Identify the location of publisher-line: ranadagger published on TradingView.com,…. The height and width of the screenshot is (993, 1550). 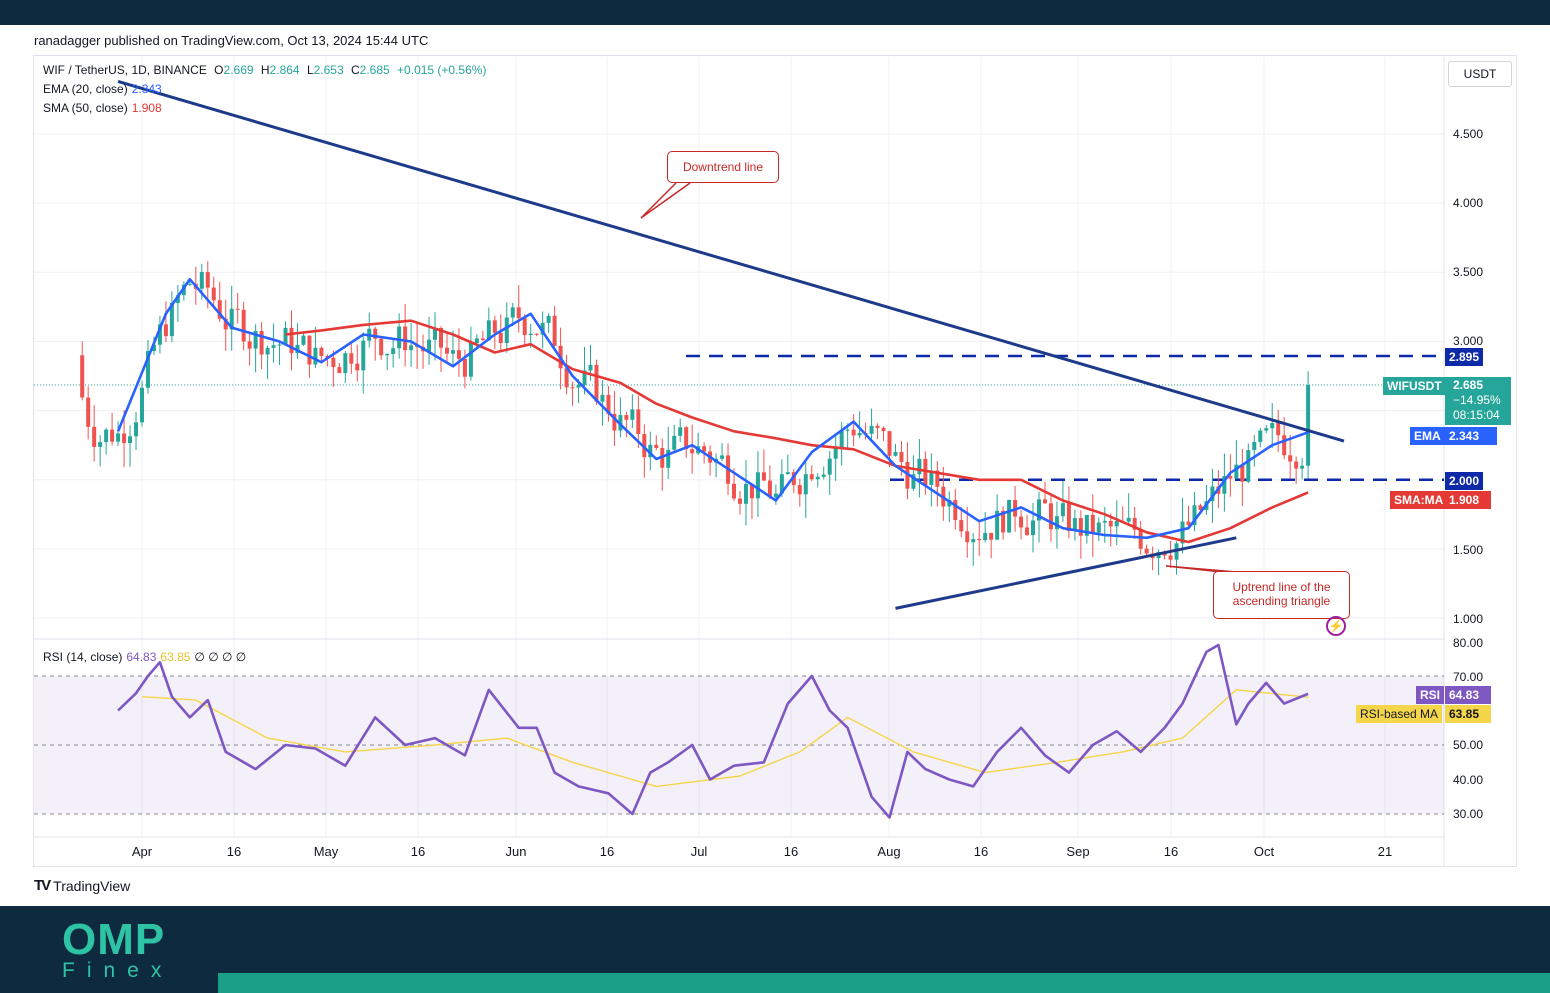
(231, 40).